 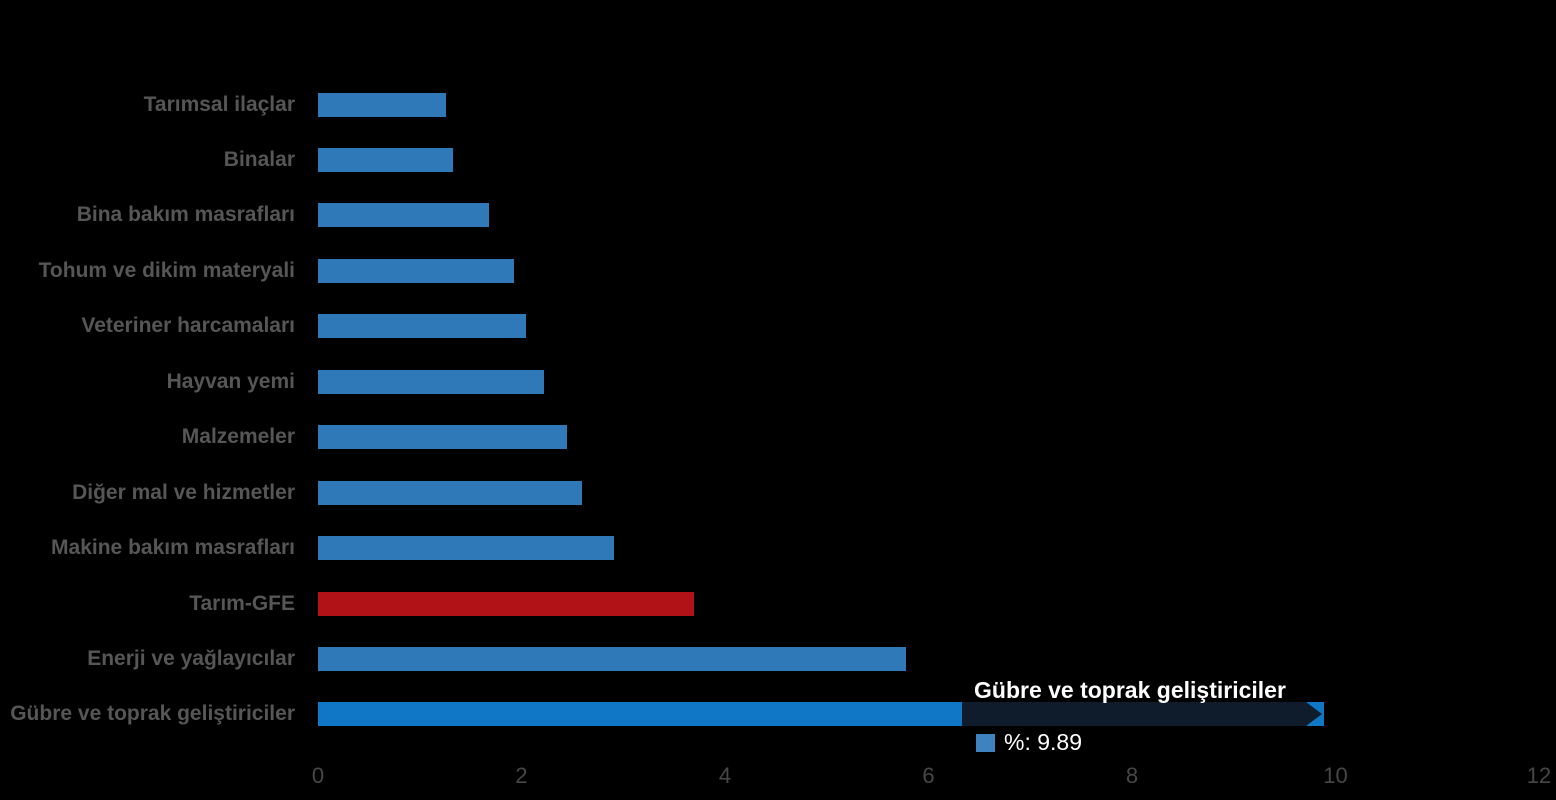 I want to click on category-label: Veteriner harcamaları, so click(x=188, y=326).